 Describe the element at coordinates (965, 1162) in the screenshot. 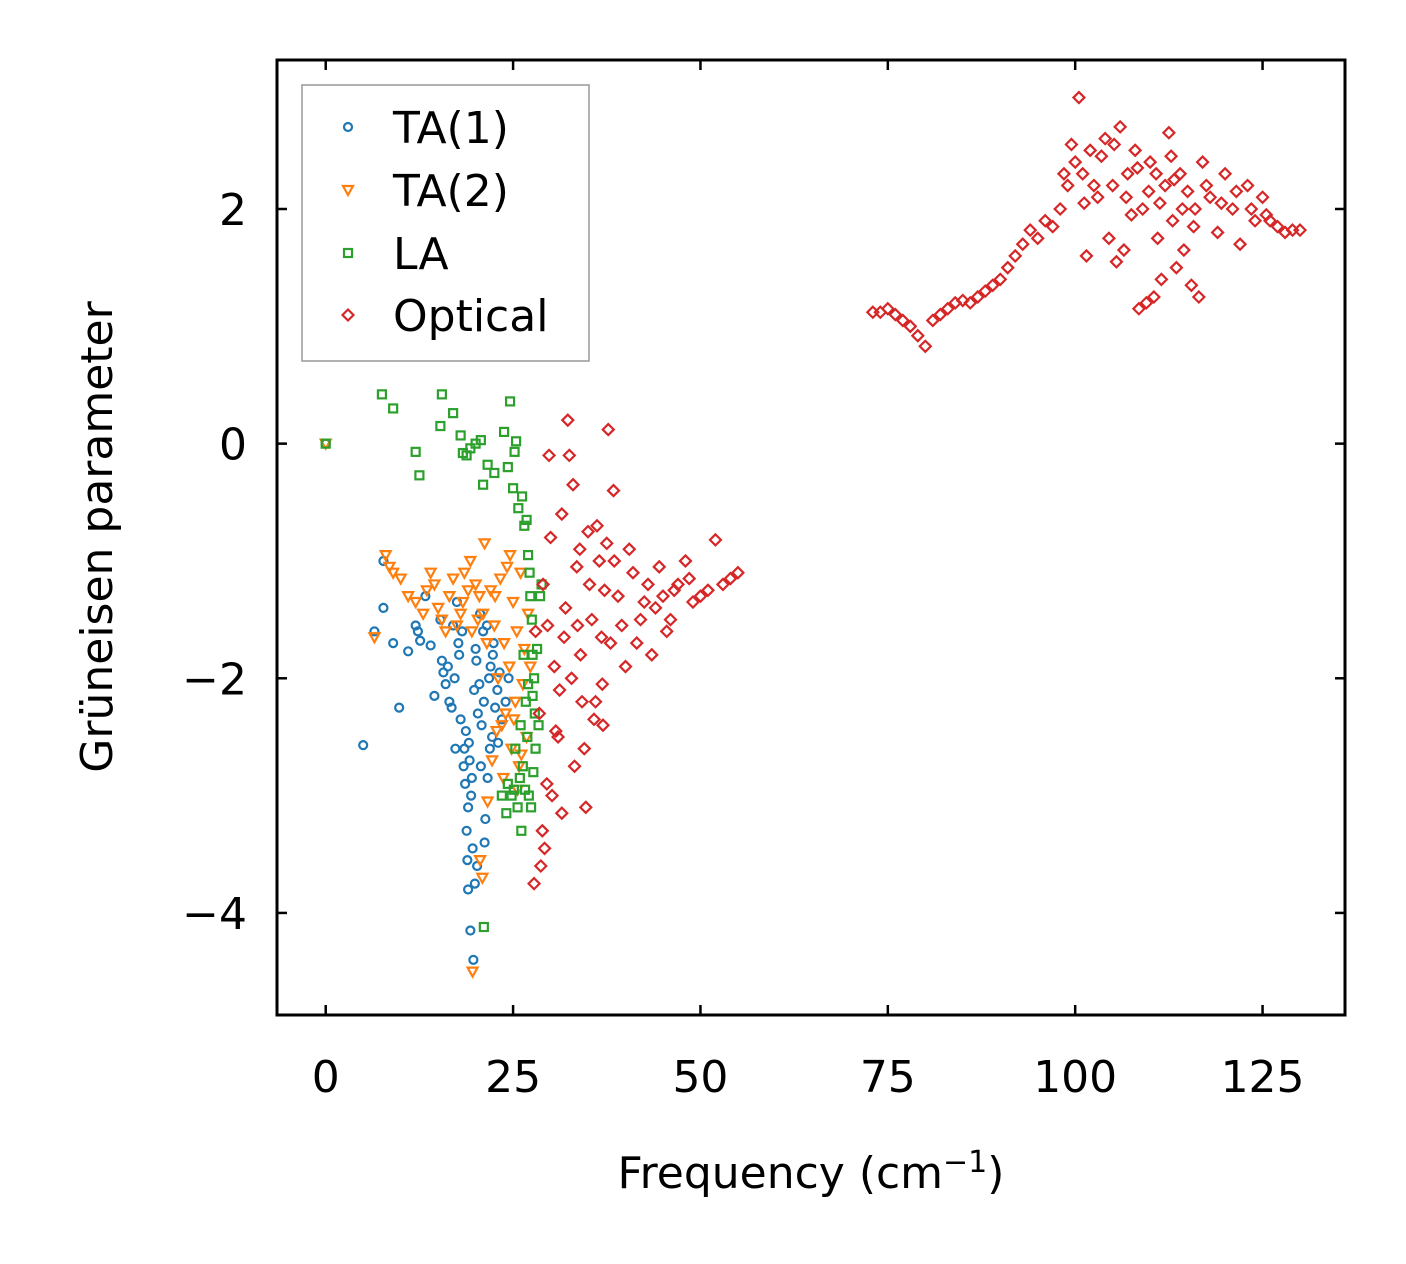

I see `x-axis-label-sup: −1` at that location.